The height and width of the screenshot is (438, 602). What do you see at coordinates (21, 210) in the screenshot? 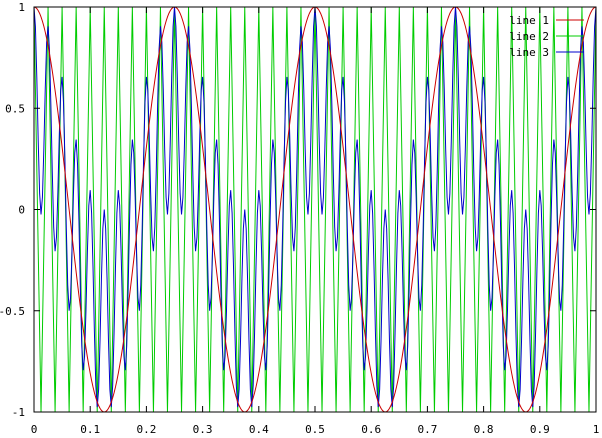
I see `y-tick-label: 0` at bounding box center [21, 210].